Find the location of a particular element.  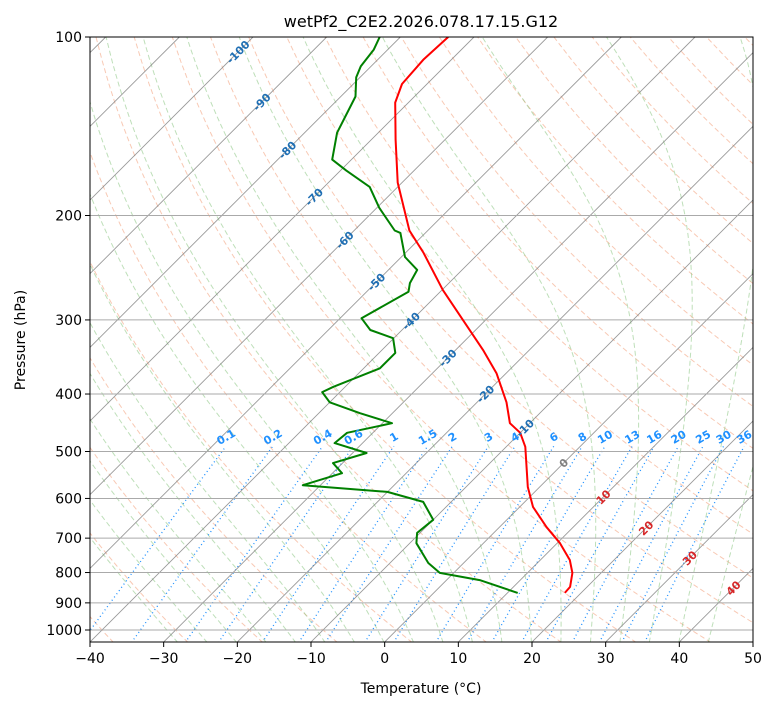

isotherm-label: -50 is located at coordinates (376, 281).